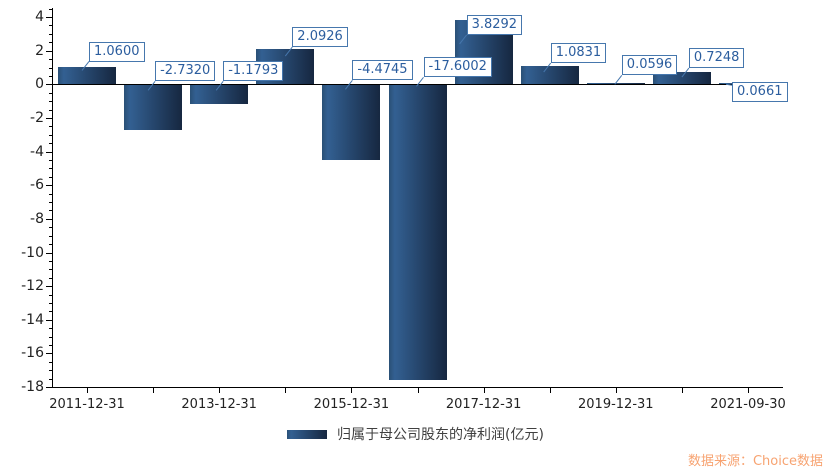 Image resolution: width=831 pixels, height=475 pixels. Describe the element at coordinates (32, 286) in the screenshot. I see `y-axis-tick-label: -12` at that location.